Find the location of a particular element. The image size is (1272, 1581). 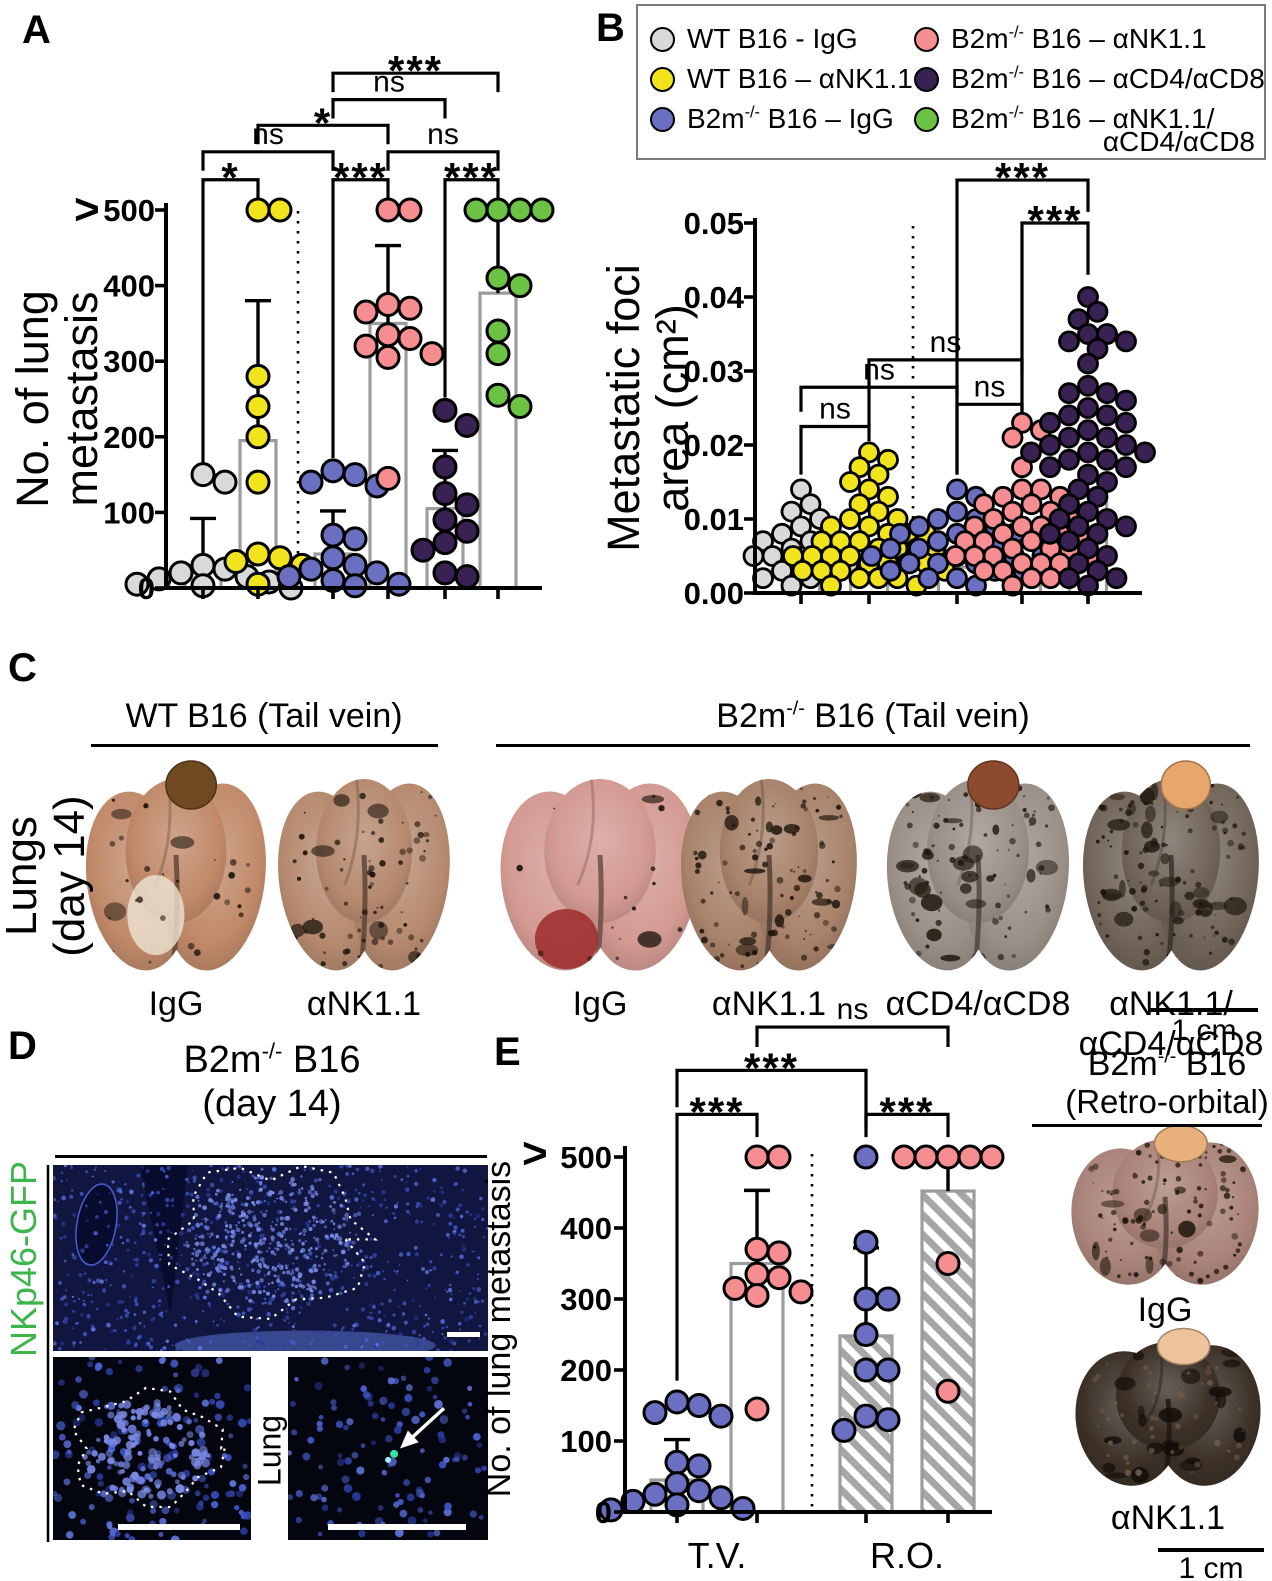

panel-d-title-line1: B2m-/- B16 is located at coordinates (272, 1059).